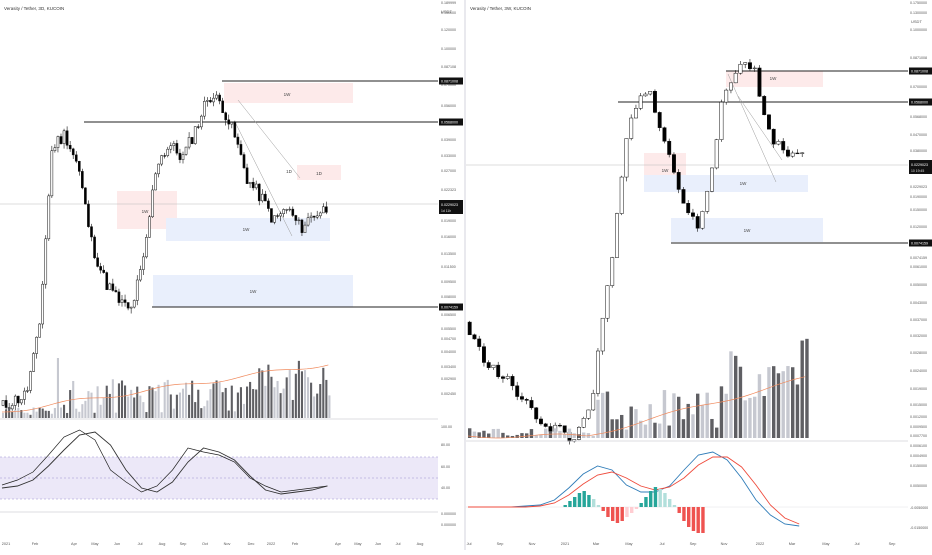 This screenshot has height=555, width=932. What do you see at coordinates (227, 544) in the screenshot?
I see `left-x-axis-label: Nov` at bounding box center [227, 544].